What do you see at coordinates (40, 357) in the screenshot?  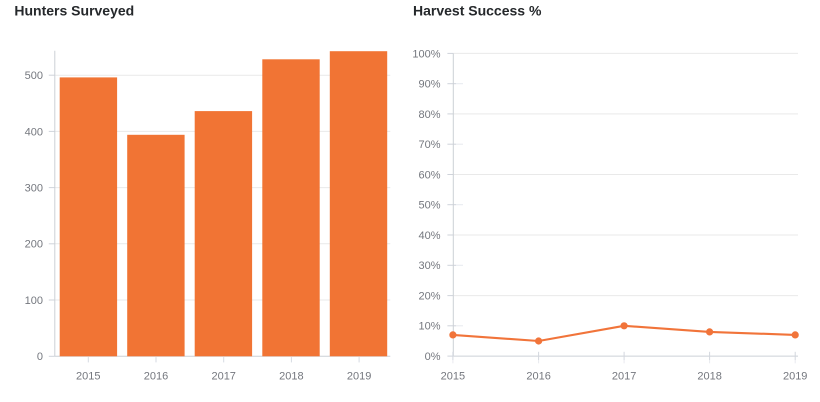 I see `svg-text: 0` at bounding box center [40, 357].